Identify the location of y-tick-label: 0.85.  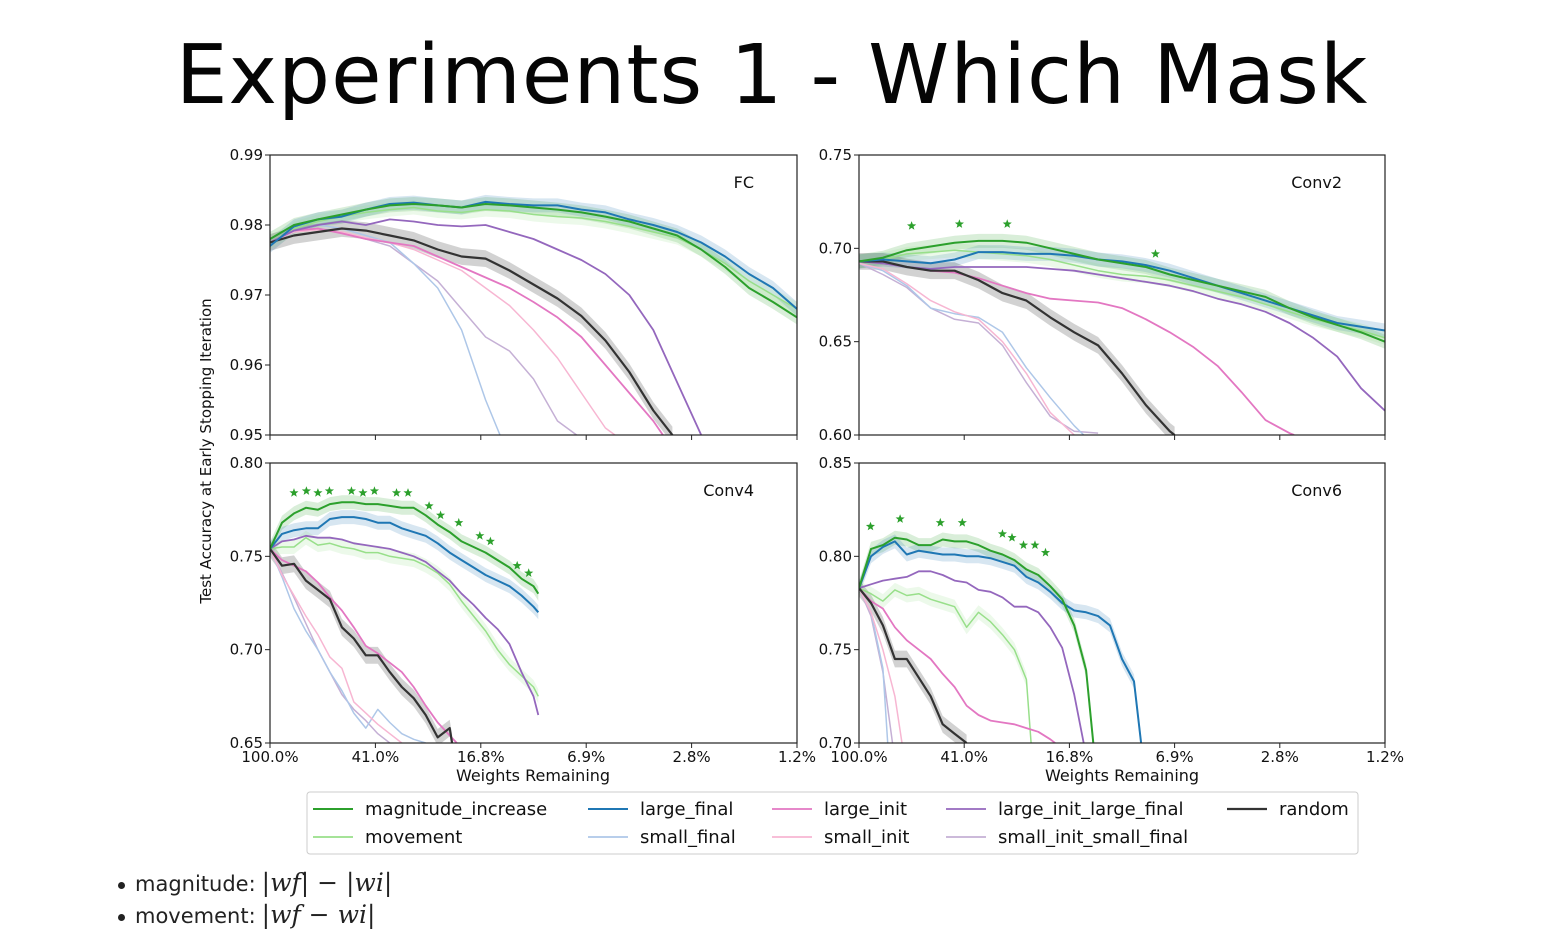
(835, 463).